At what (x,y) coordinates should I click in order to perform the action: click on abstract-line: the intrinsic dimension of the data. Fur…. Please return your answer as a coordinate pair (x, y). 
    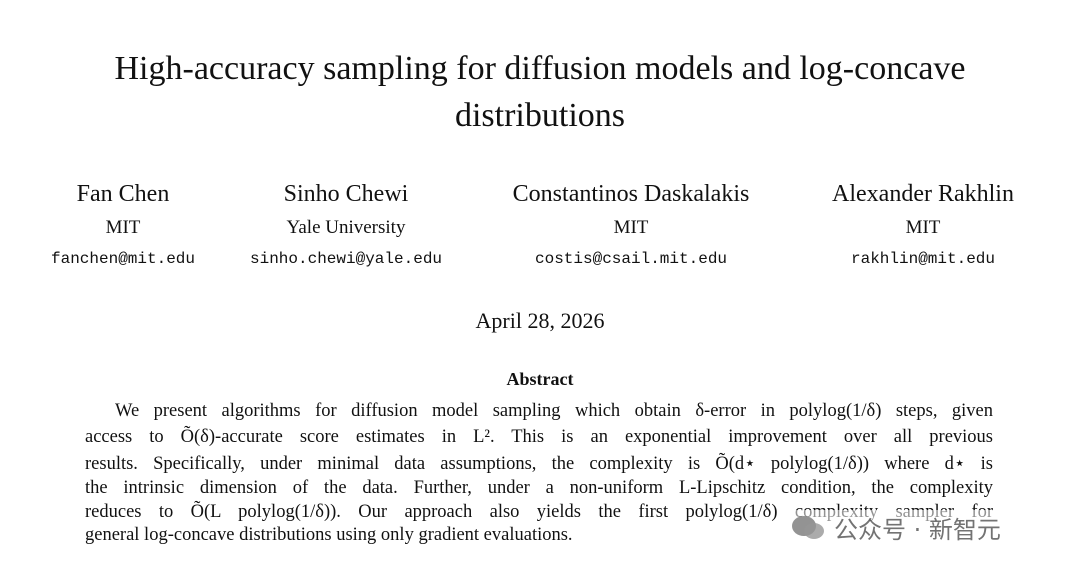
    Looking at the image, I should click on (539, 488).